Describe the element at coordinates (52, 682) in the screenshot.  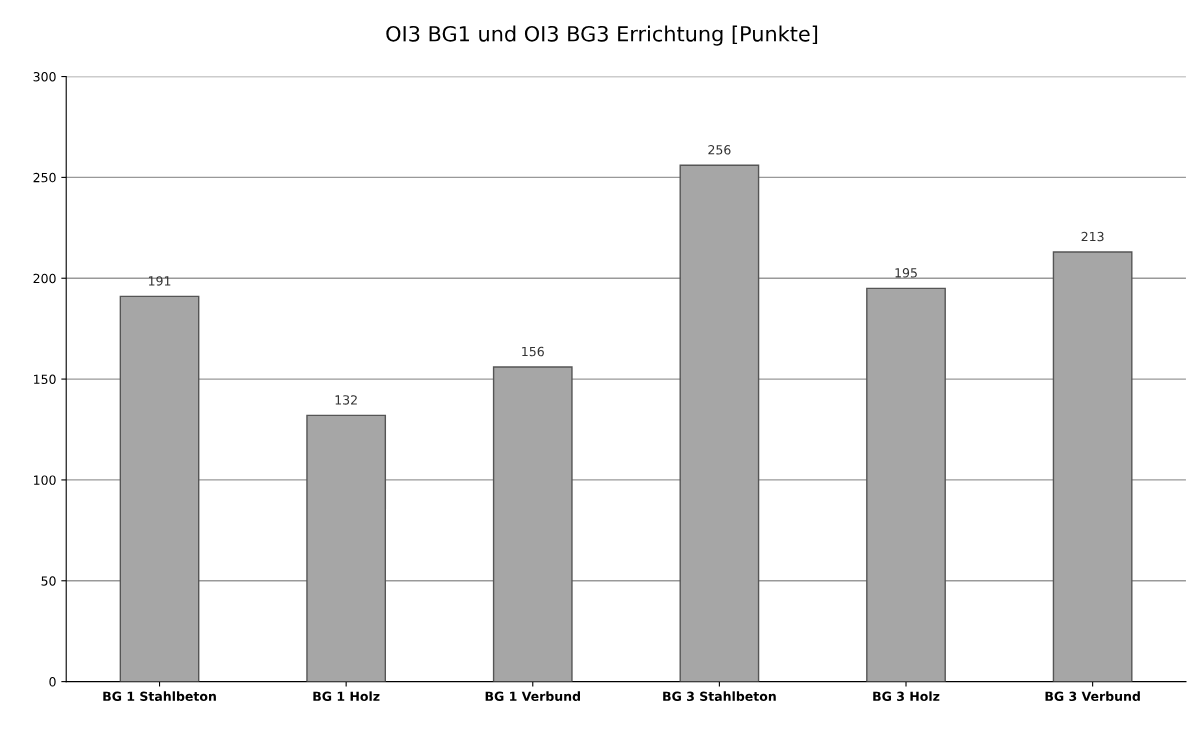
I see `y-tick-label: 0` at that location.